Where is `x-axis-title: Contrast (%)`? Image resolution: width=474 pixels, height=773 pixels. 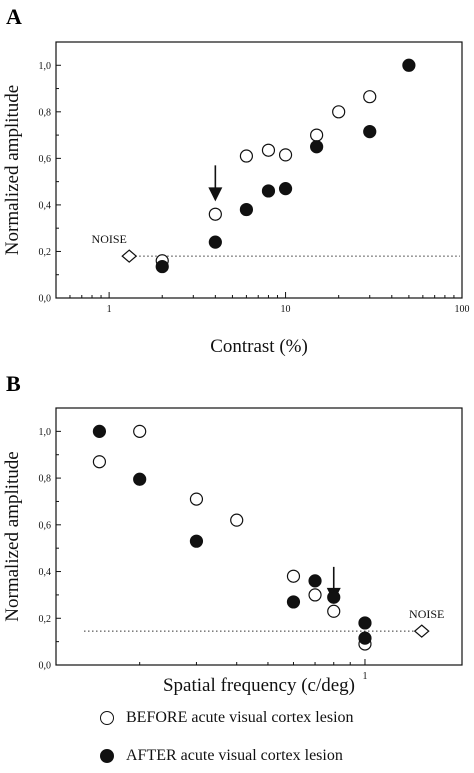
x-axis-title: Contrast (%) is located at coordinates (259, 346).